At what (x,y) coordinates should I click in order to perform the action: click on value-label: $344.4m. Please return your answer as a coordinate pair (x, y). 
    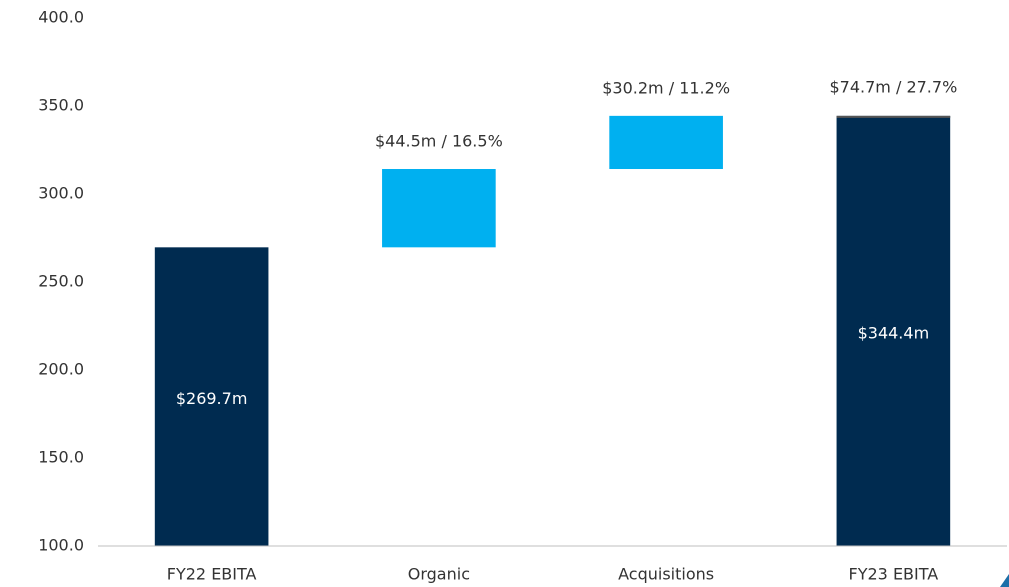
    Looking at the image, I should click on (894, 332).